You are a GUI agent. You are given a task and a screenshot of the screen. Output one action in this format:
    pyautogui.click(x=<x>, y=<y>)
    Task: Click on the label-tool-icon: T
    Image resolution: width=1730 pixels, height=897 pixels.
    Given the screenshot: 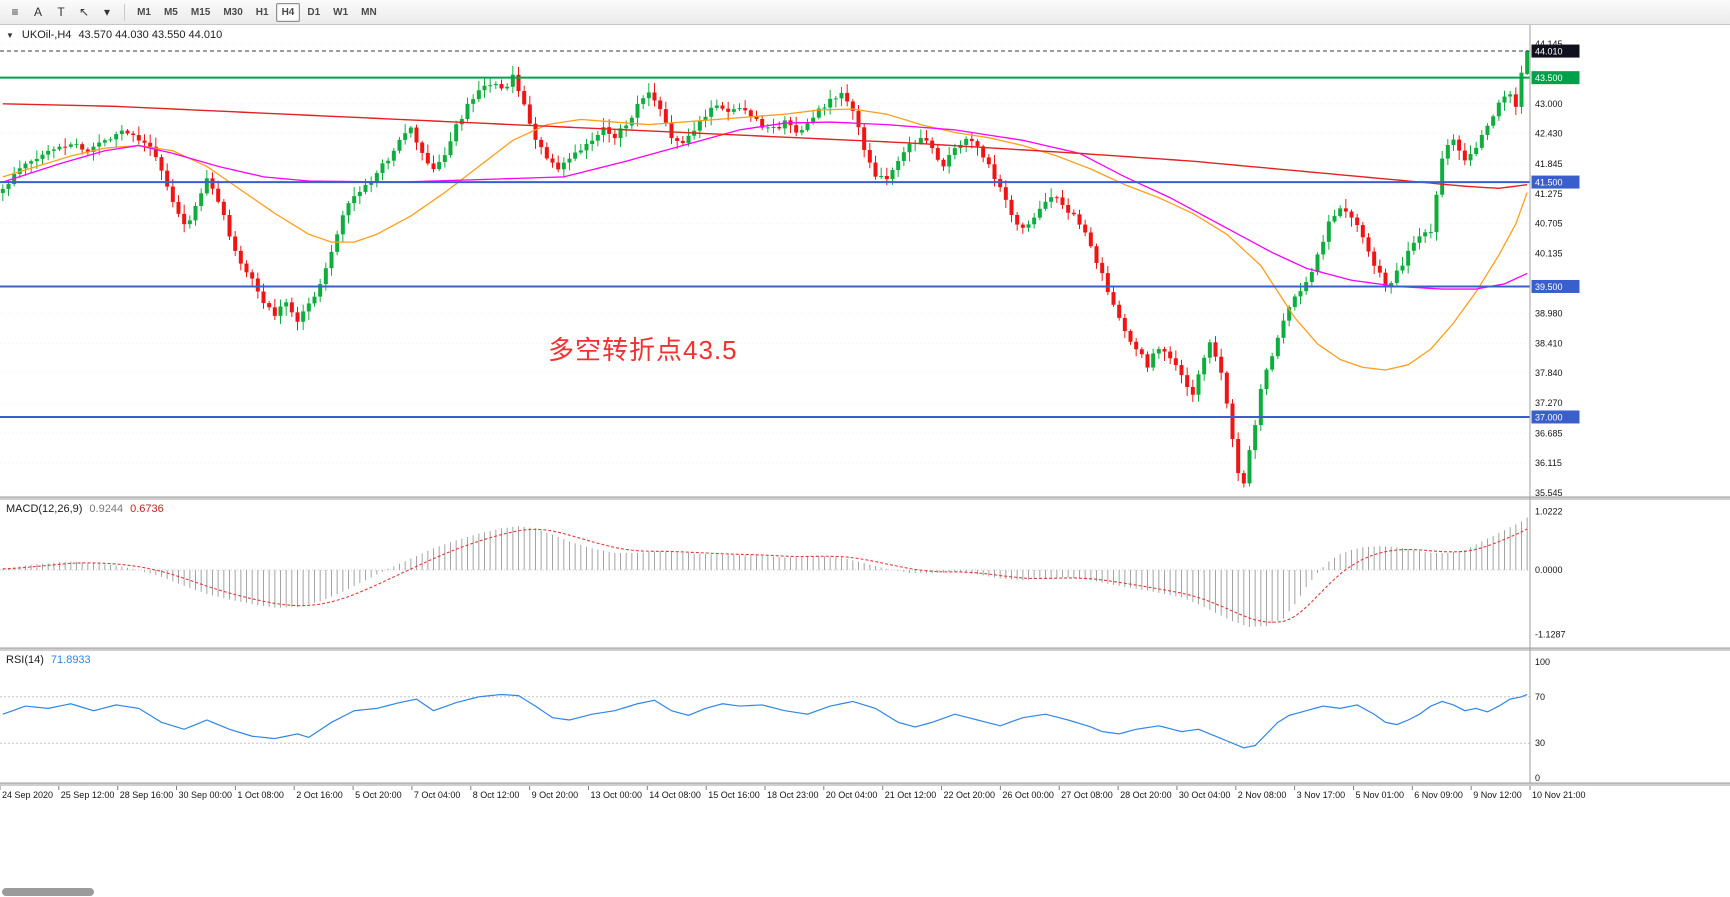 What is the action you would take?
    pyautogui.click(x=61, y=12)
    